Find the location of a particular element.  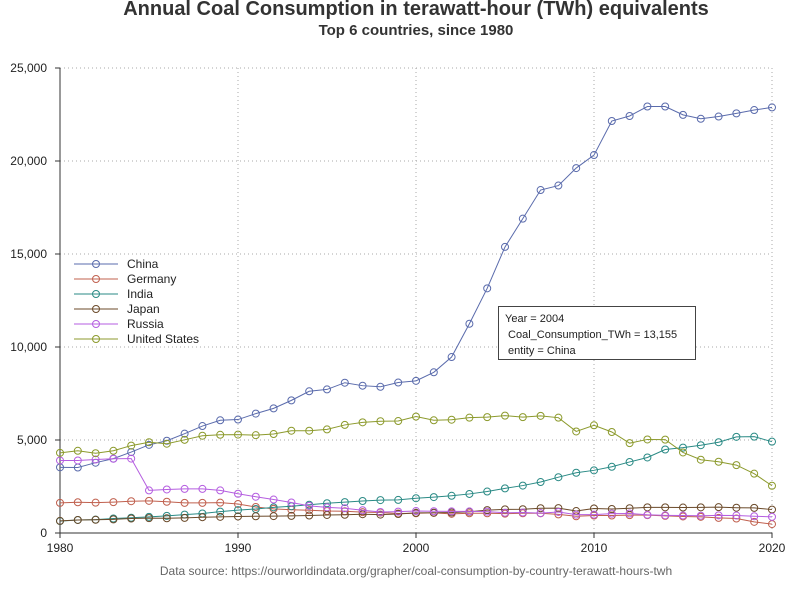

chart-subtitle: Top 6 countries, since 1980 is located at coordinates (416, 30).